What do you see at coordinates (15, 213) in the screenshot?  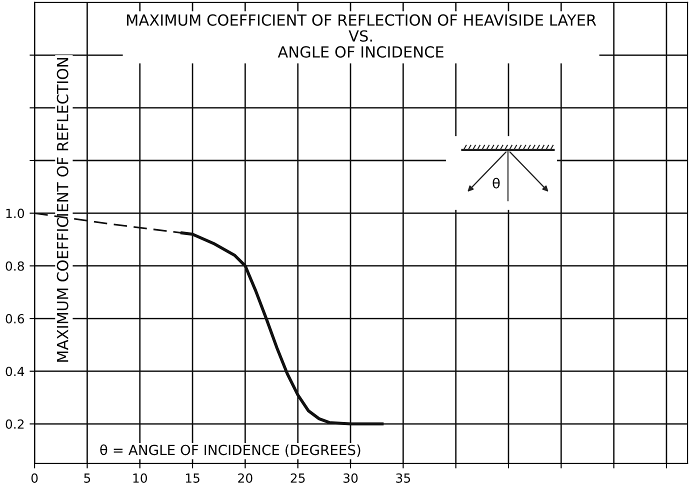 I see `y-tick-label: 1.0` at bounding box center [15, 213].